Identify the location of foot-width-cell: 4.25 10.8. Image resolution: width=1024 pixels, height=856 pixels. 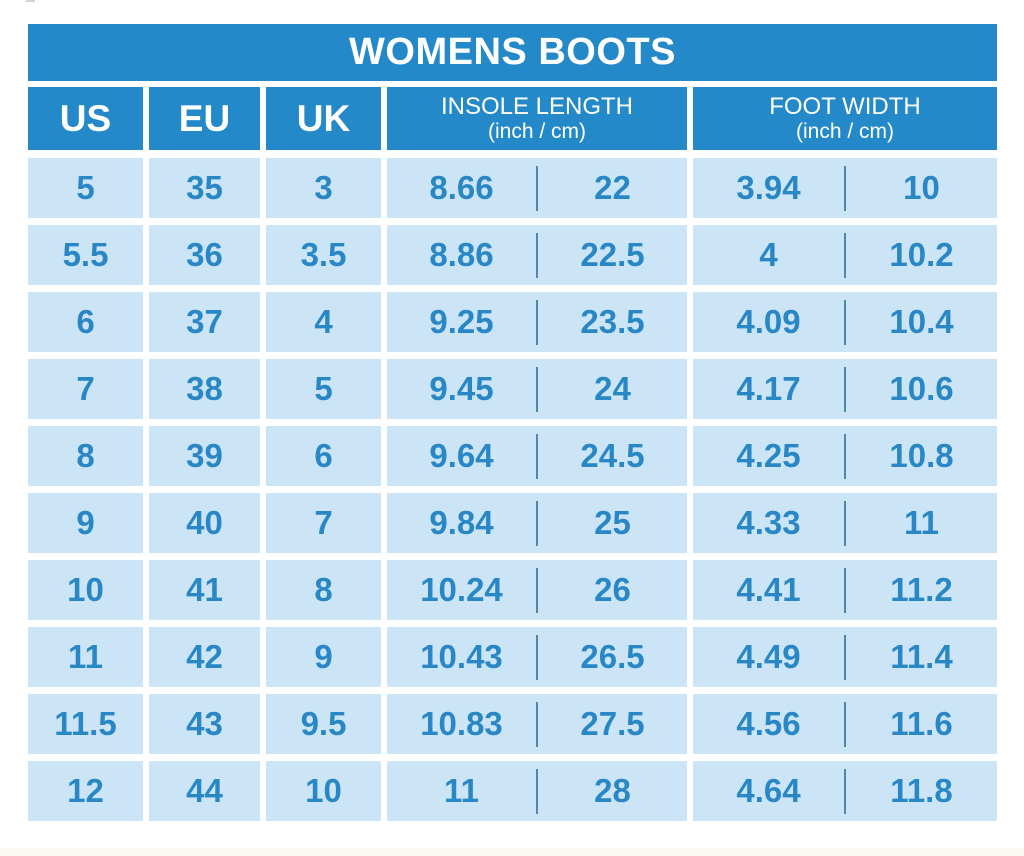
(845, 456).